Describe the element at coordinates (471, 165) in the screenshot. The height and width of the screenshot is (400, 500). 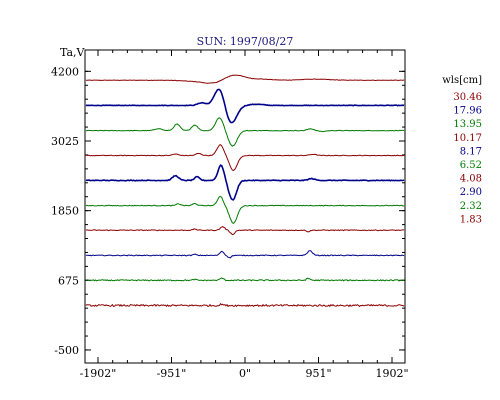
I see `legend-item: 6.52` at that location.